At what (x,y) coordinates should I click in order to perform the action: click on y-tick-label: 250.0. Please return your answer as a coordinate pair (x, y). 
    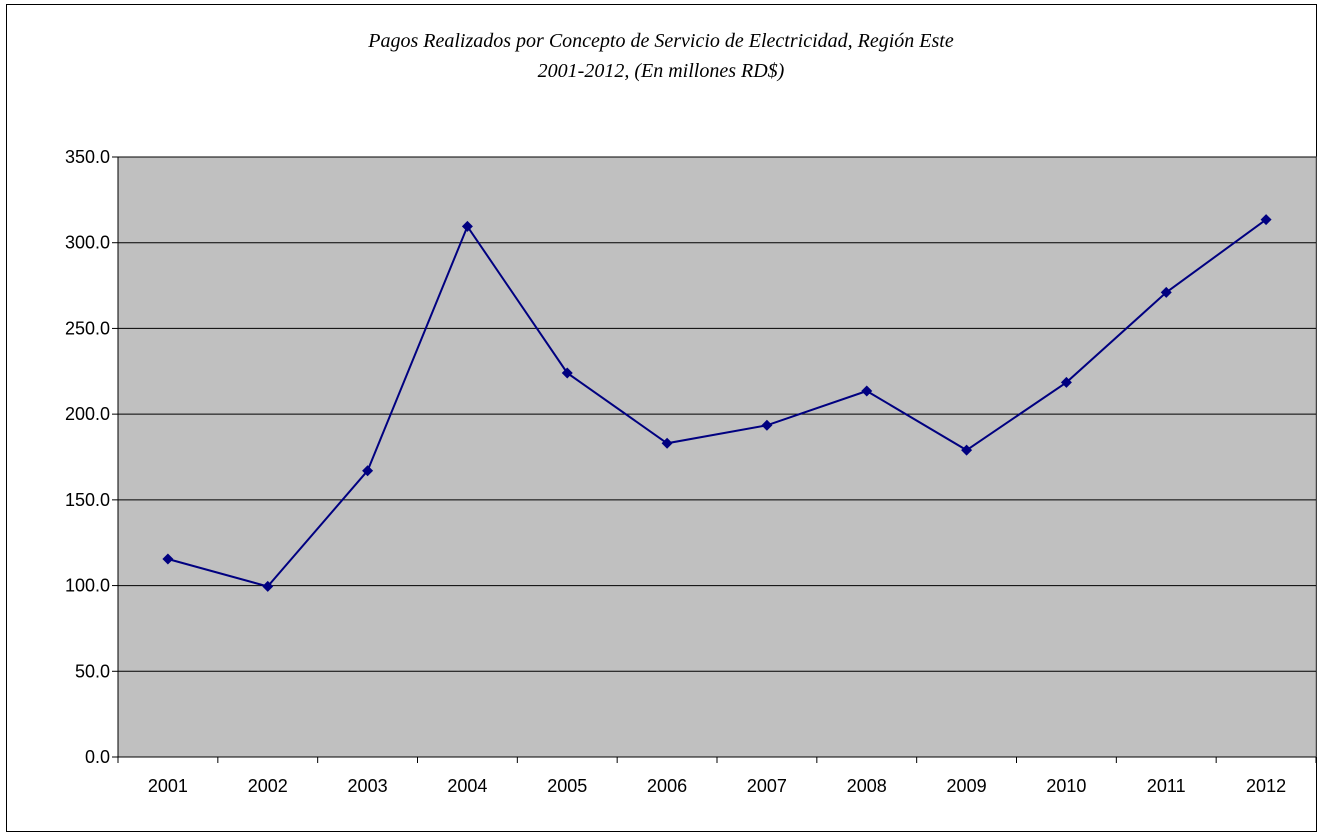
    Looking at the image, I should click on (87, 328).